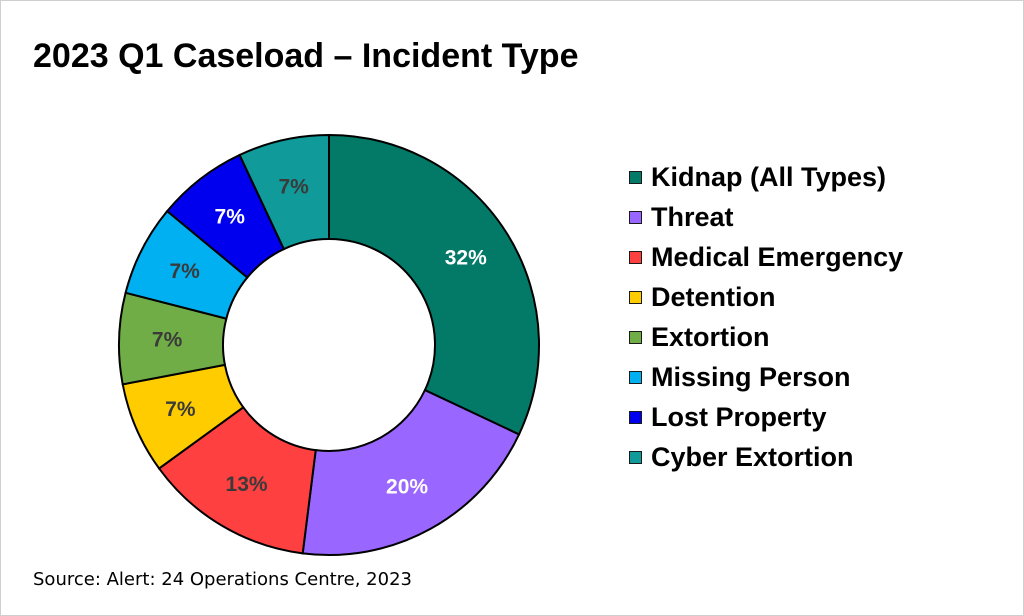 The height and width of the screenshot is (616, 1024). I want to click on legend-label: Missing Person, so click(751, 376).